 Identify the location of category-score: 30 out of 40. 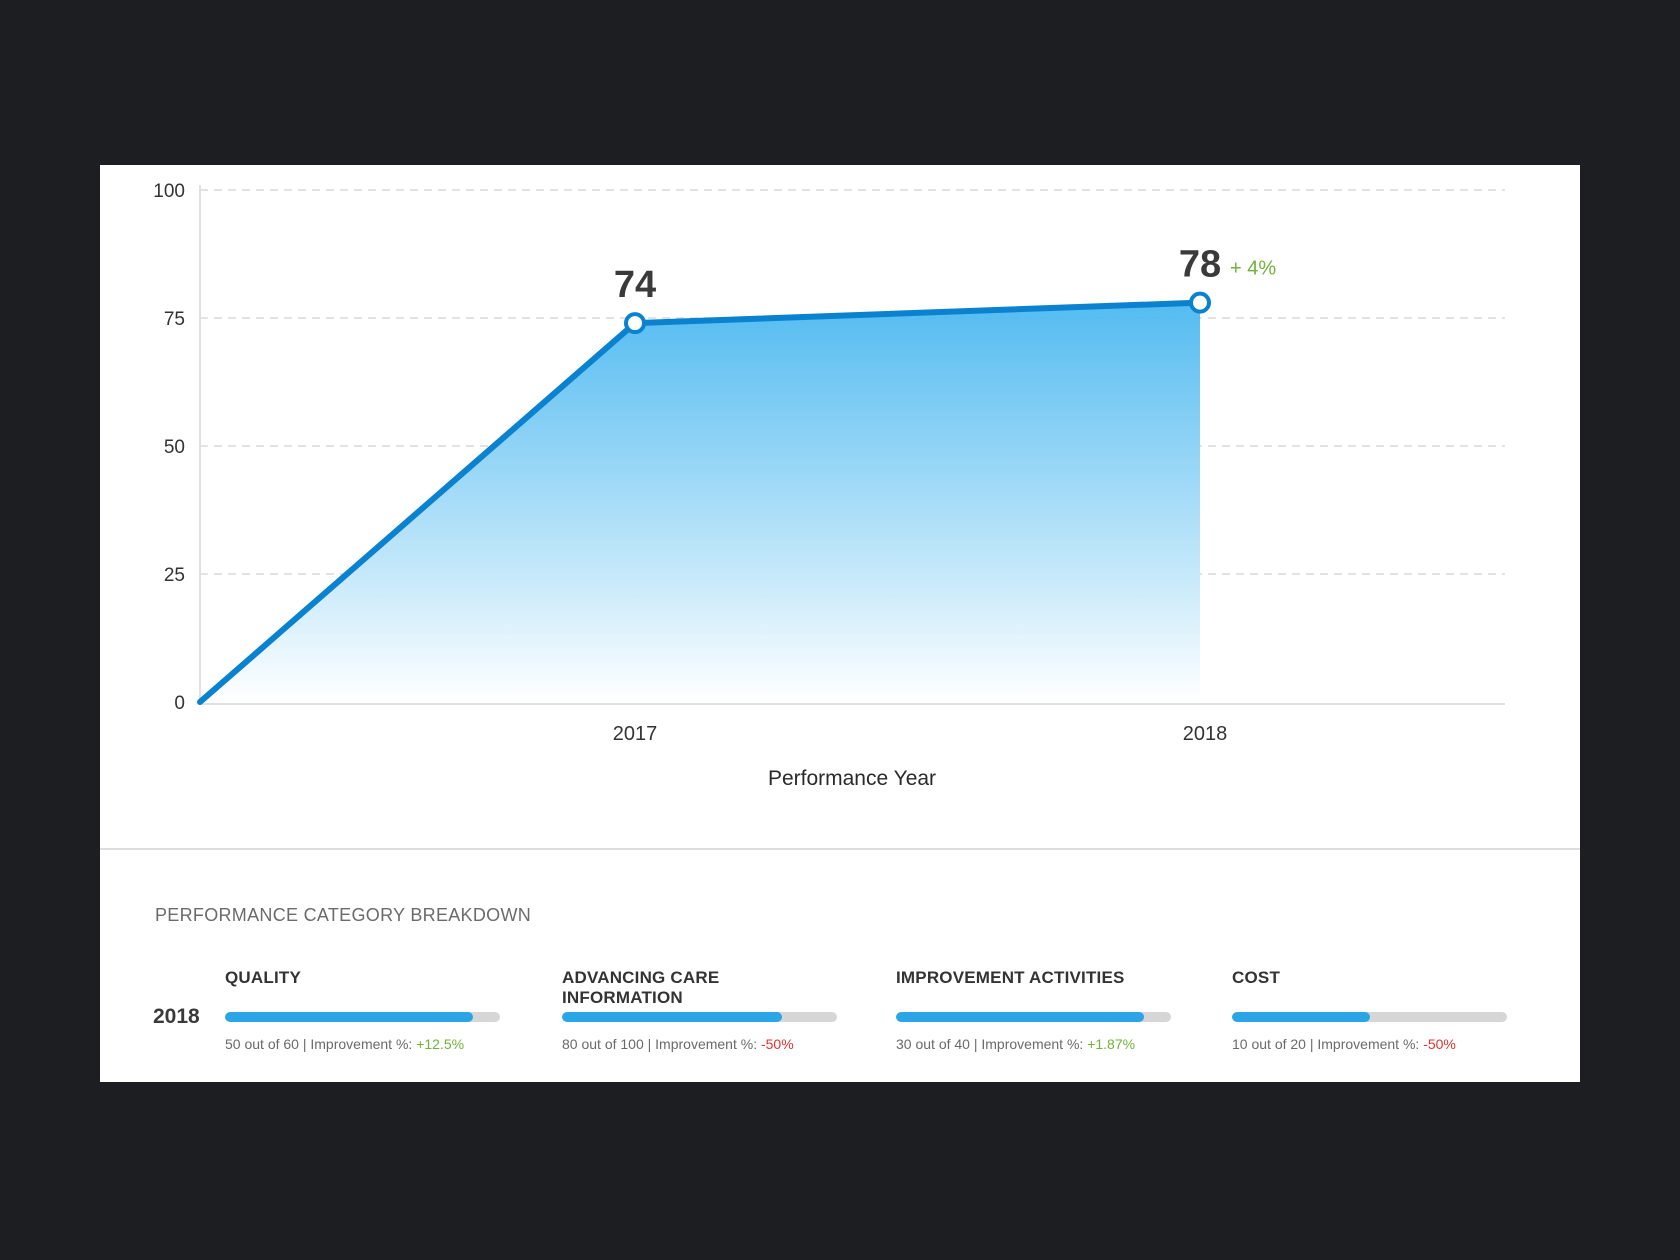
(933, 1044).